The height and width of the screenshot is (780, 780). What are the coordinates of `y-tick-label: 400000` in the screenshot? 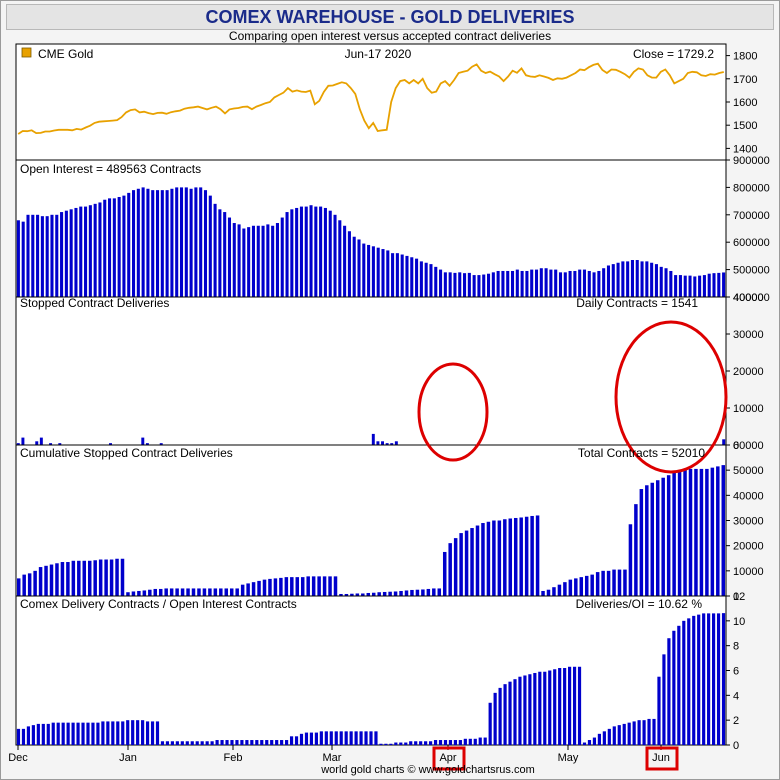 It's located at (751, 298).